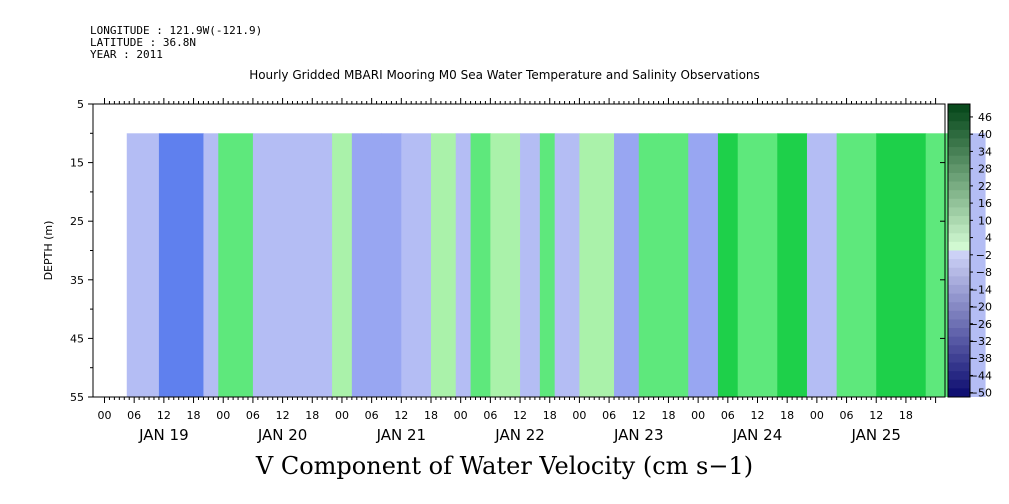 This screenshot has width=1009, height=504. I want to click on colorbar-label: −32, so click(980, 341).